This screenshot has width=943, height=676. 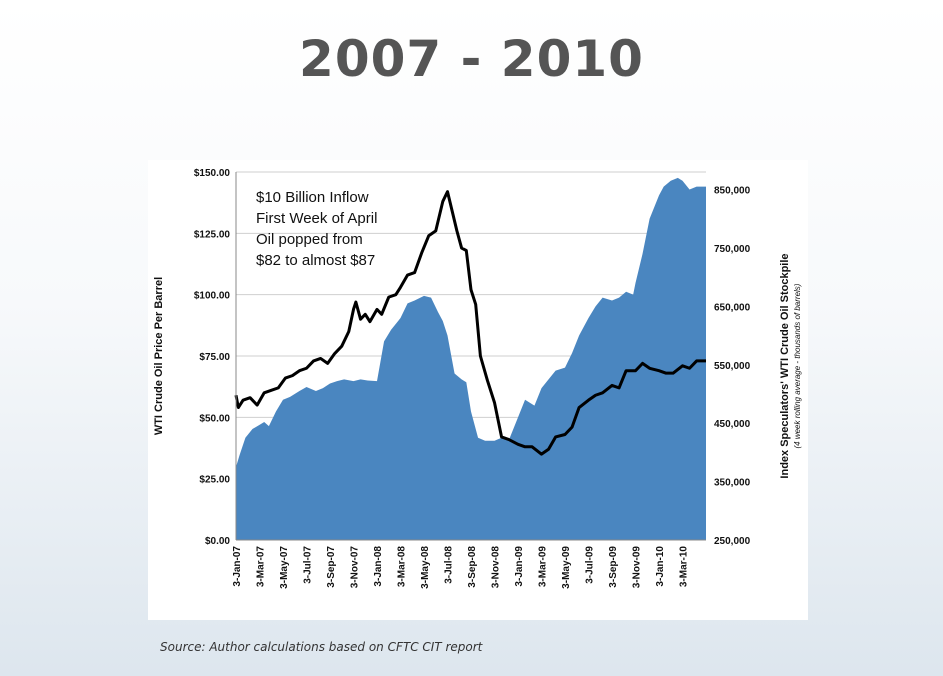 What do you see at coordinates (214, 480) in the screenshot?
I see `y-tick-label: $25.00` at bounding box center [214, 480].